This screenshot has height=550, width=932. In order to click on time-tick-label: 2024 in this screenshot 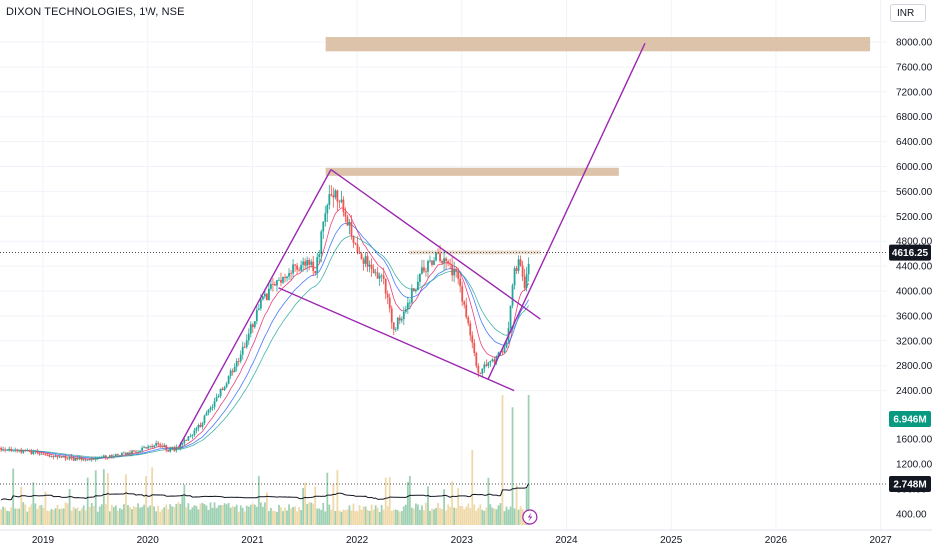, I will do `click(566, 540)`.